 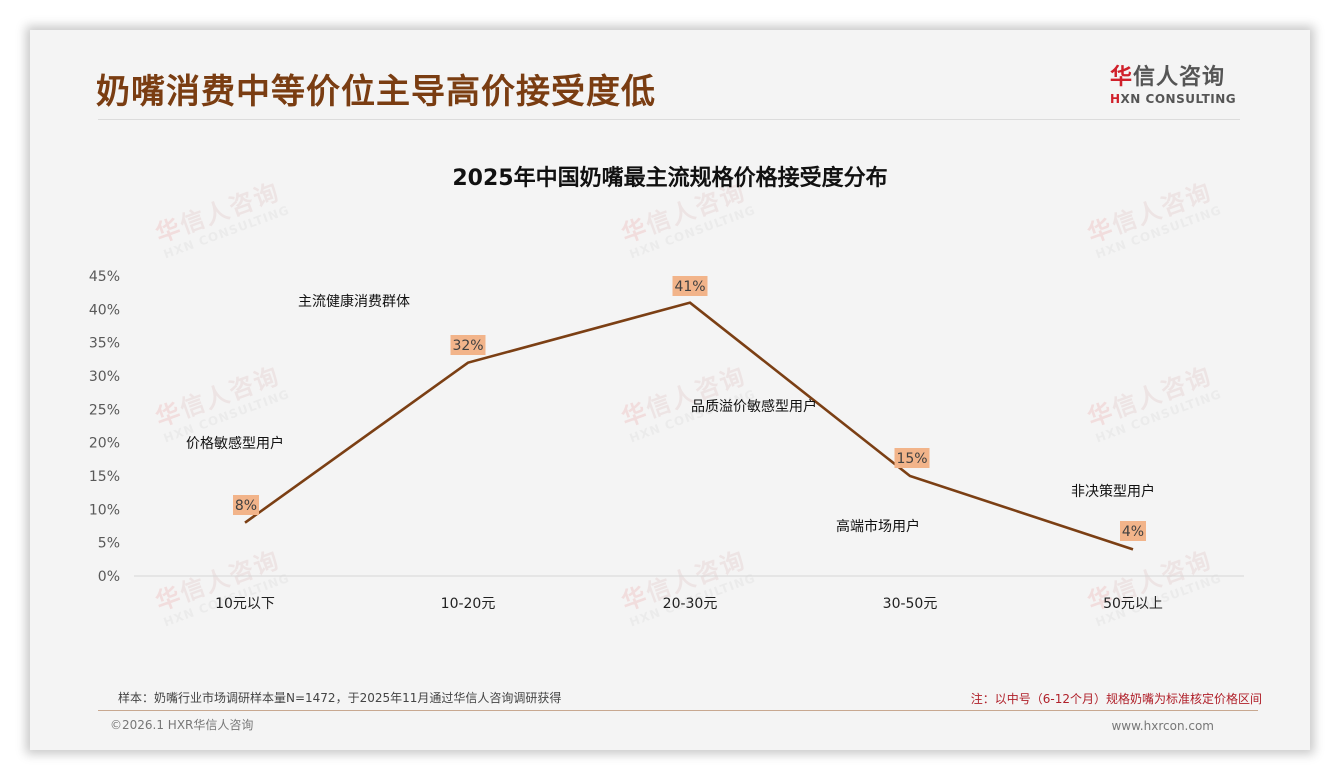 I want to click on footer-divider, so click(x=678, y=710).